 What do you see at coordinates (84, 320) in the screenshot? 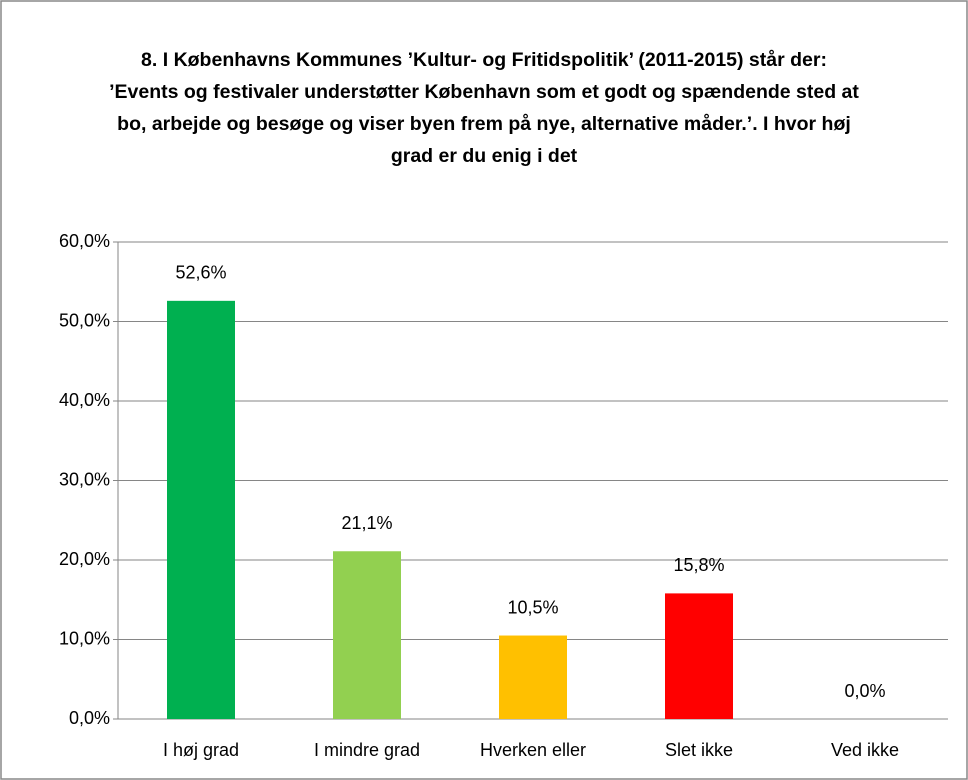
I see `y-tick-label: 50,0%` at bounding box center [84, 320].